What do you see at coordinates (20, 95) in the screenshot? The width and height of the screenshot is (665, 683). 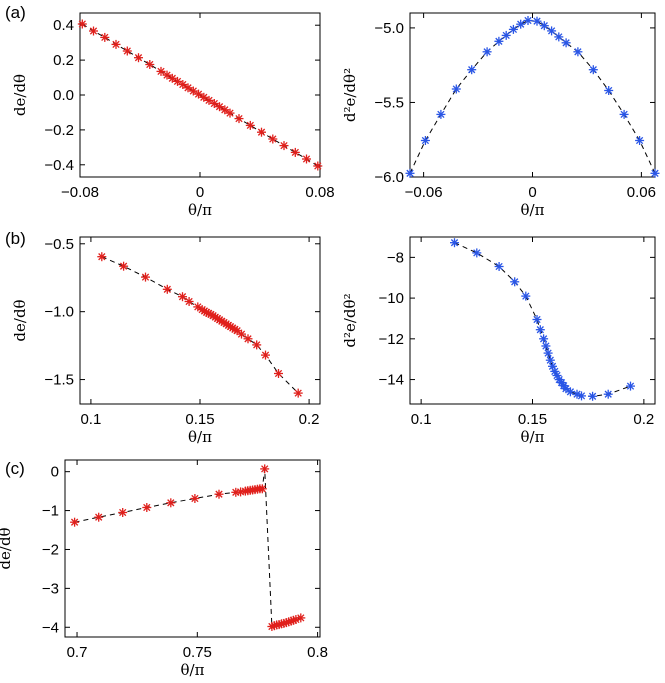 I see `chart-a-left-ylabel: de/dθ` at bounding box center [20, 95].